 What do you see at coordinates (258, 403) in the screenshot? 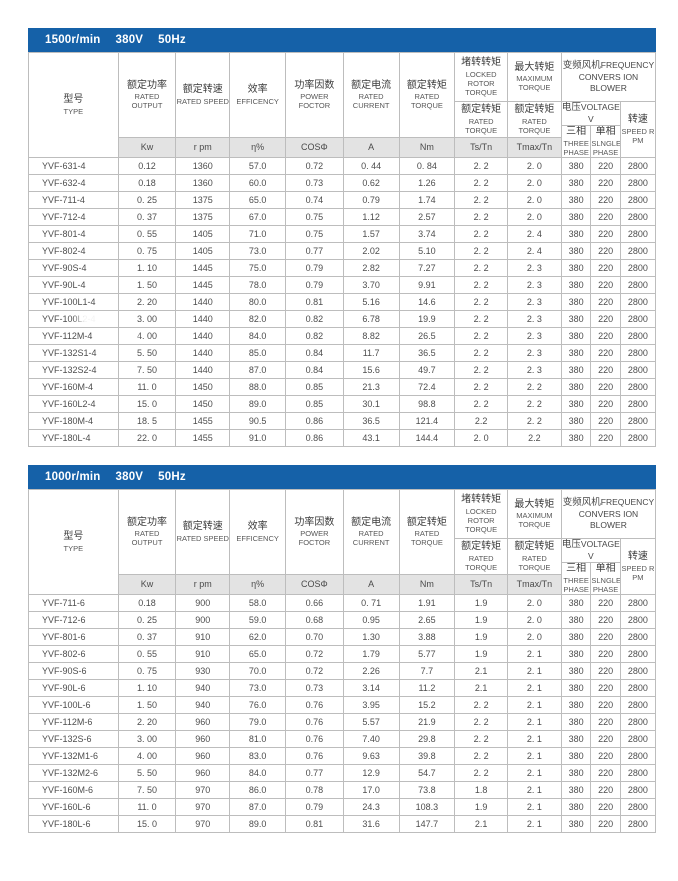
I see `cell-efficiency: 89.0` at bounding box center [258, 403].